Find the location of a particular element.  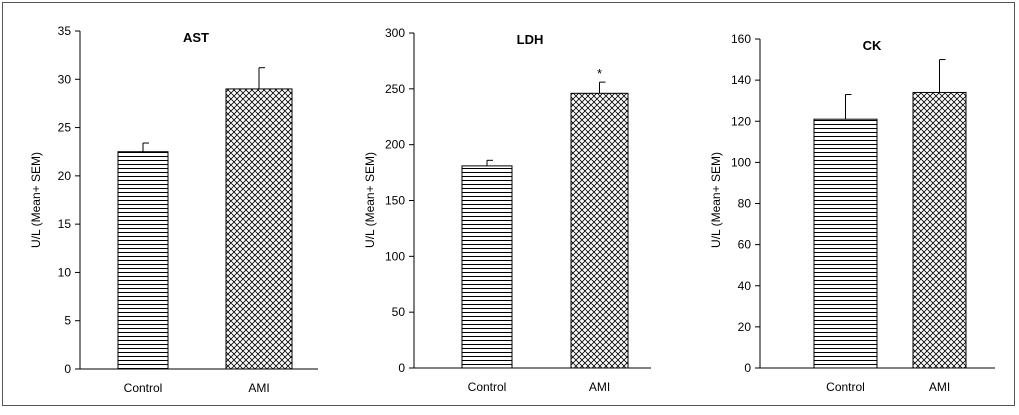

chart-1-y-axis-label: U/L (Mean+ SEM) is located at coordinates (36, 200).